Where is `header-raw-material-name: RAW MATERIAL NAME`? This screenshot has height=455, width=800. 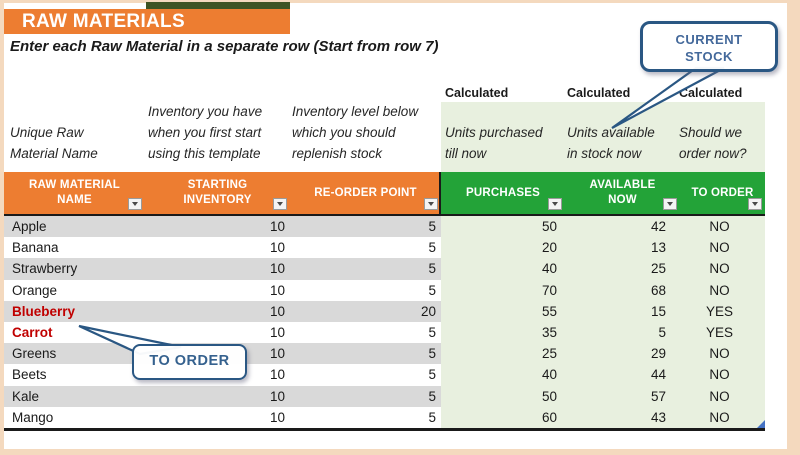
header-raw-material-name: RAW MATERIAL NAME is located at coordinates (74, 193).